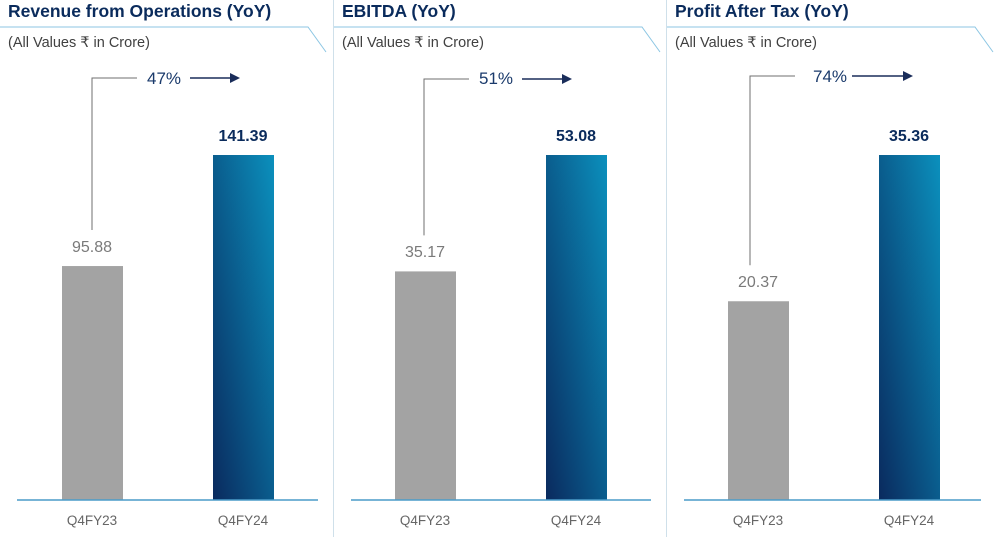 The width and height of the screenshot is (996, 537). Describe the element at coordinates (762, 11) in the screenshot. I see `chart-title: Profit After Tax (YoY)` at that location.